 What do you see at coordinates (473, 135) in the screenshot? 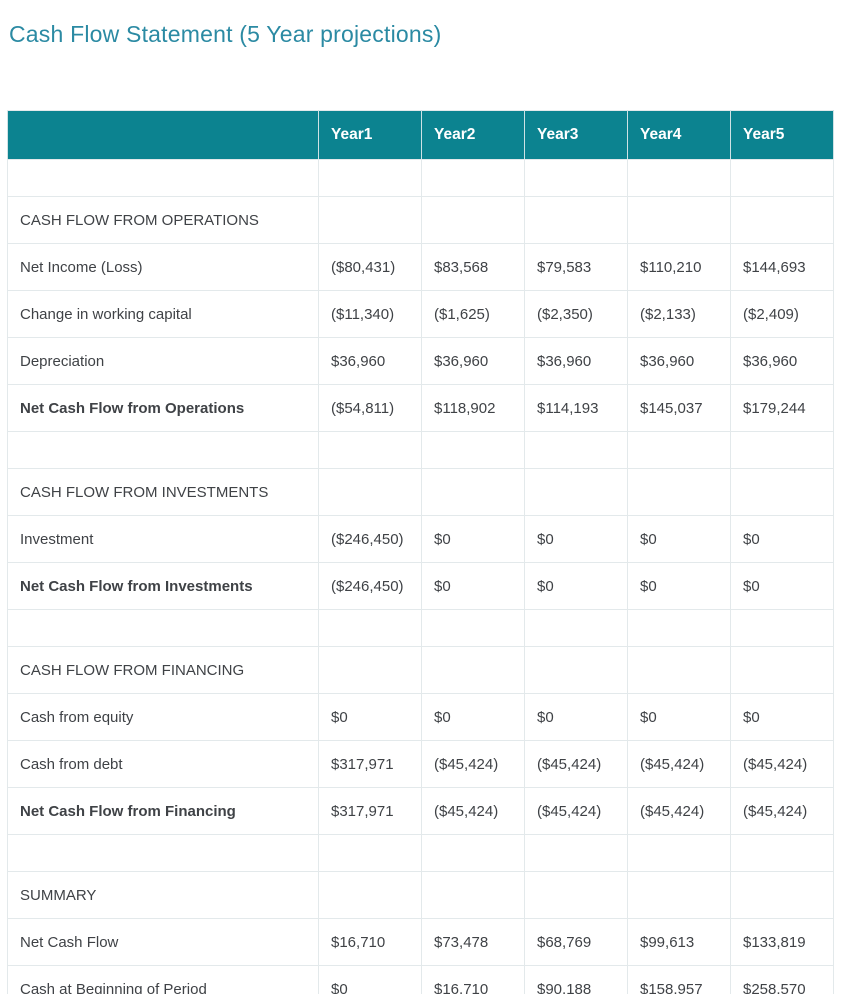
I see `header-cell-year2: Year2` at bounding box center [473, 135].